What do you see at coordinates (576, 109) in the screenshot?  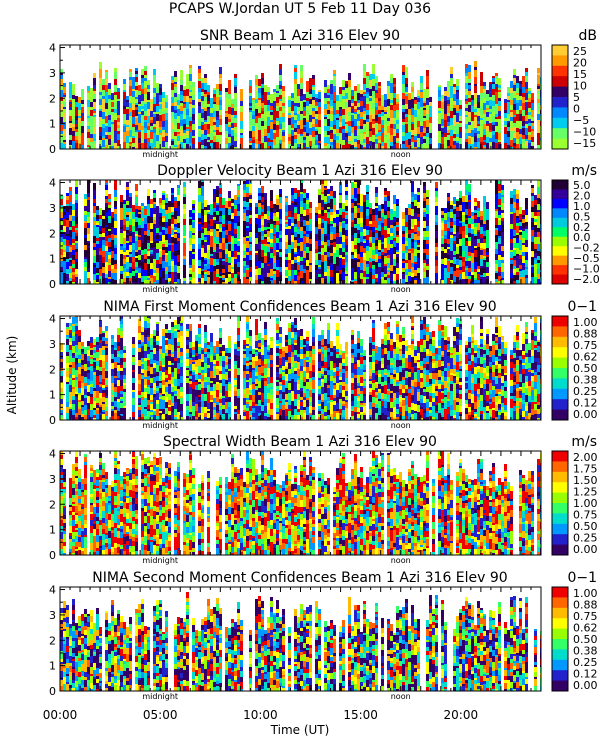 I see `colorbar-label: 0` at bounding box center [576, 109].